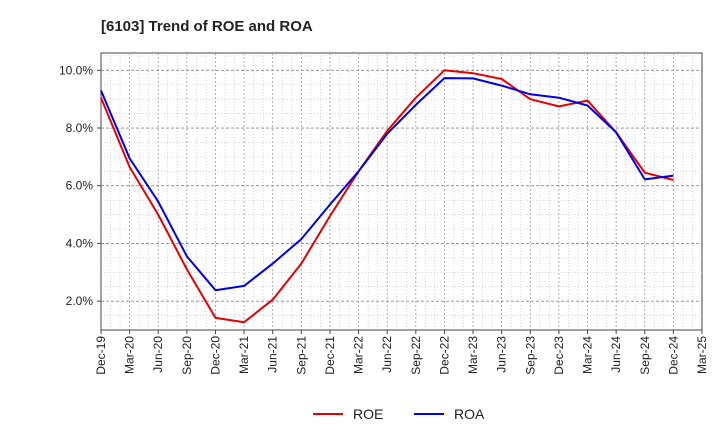 The width and height of the screenshot is (720, 440). Describe the element at coordinates (530, 355) in the screenshot. I see `x-tick-label: Sep-23` at that location.